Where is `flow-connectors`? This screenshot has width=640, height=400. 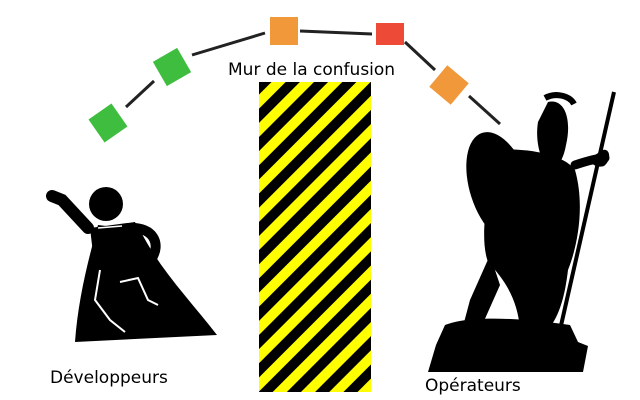
flow-connectors is located at coordinates (313, 77).